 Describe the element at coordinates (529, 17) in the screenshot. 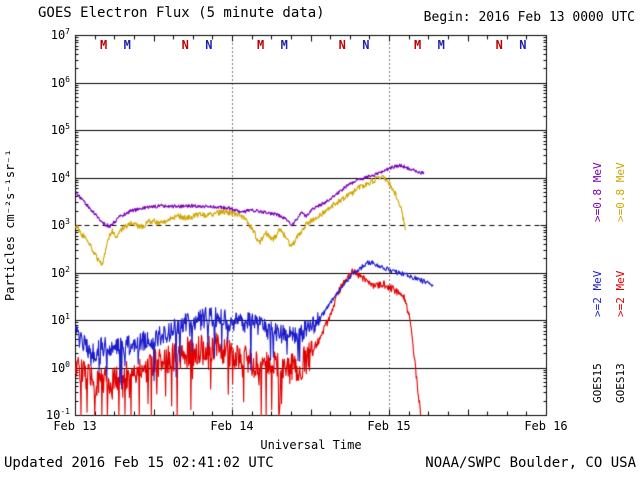

I see `begin-timestamp: Begin: 2016 Feb 13 0000 UTC` at that location.